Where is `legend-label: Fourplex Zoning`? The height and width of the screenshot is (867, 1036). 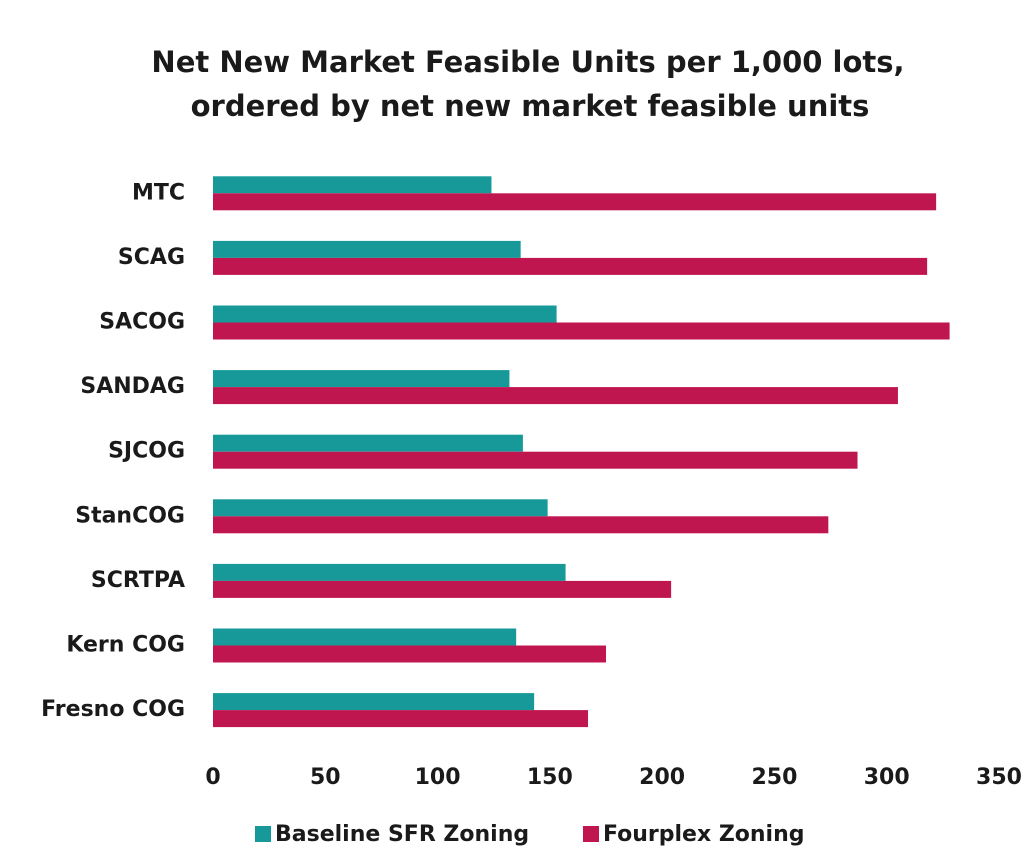 legend-label: Fourplex Zoning is located at coordinates (704, 834).